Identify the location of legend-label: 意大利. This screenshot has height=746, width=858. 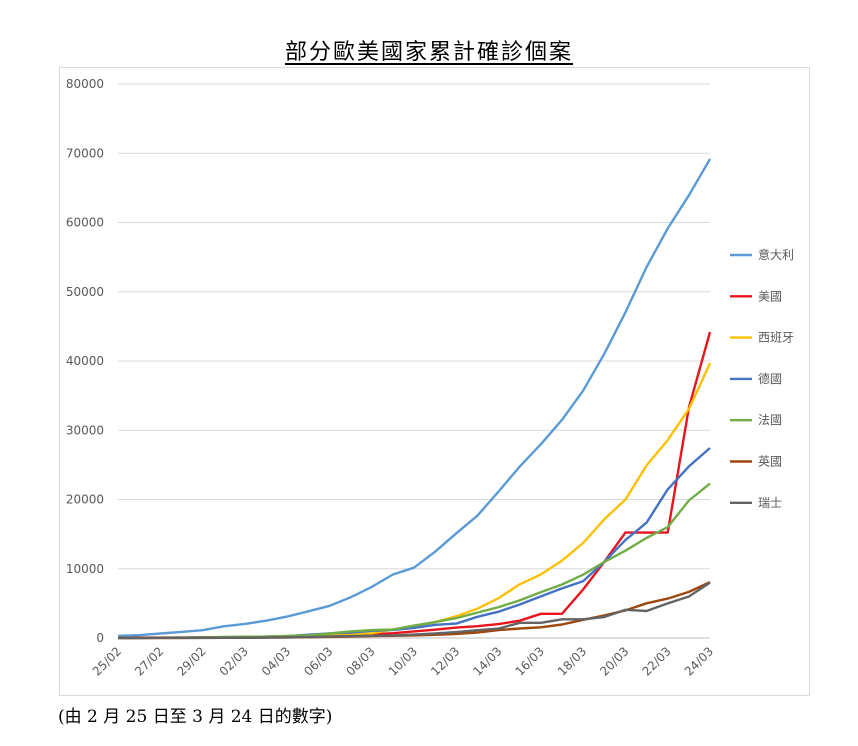
(776, 254).